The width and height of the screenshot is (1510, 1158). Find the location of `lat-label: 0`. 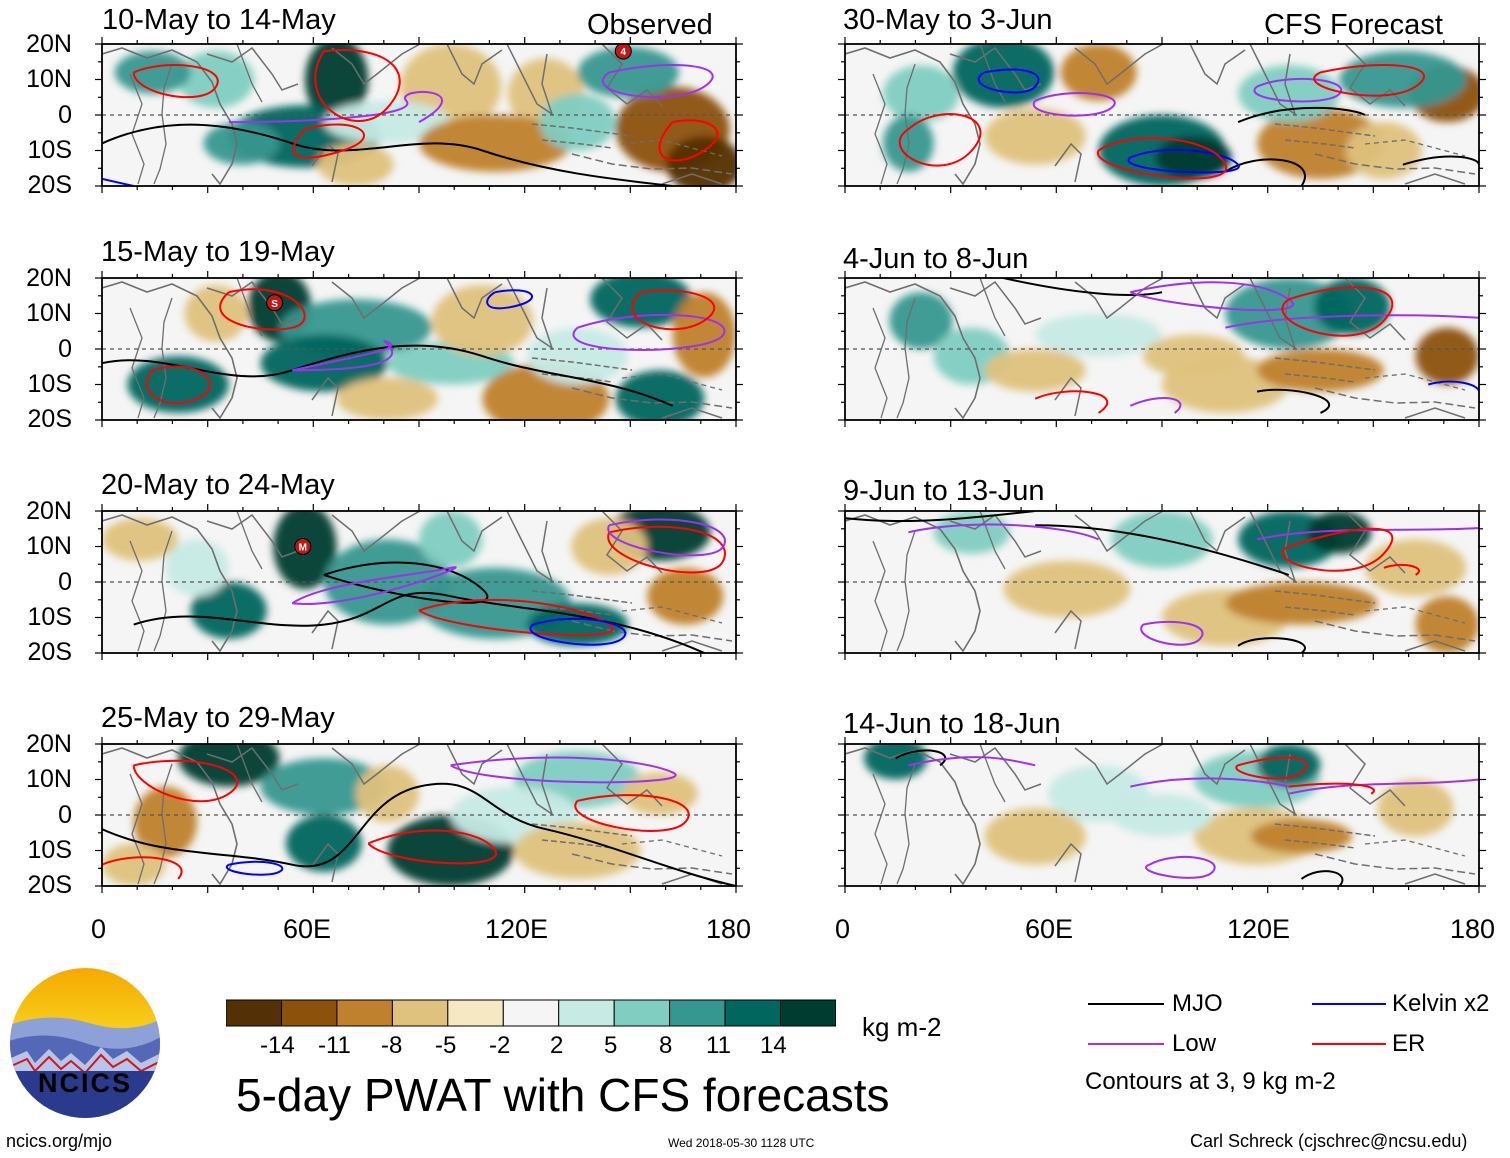

lat-label: 0 is located at coordinates (65, 349).